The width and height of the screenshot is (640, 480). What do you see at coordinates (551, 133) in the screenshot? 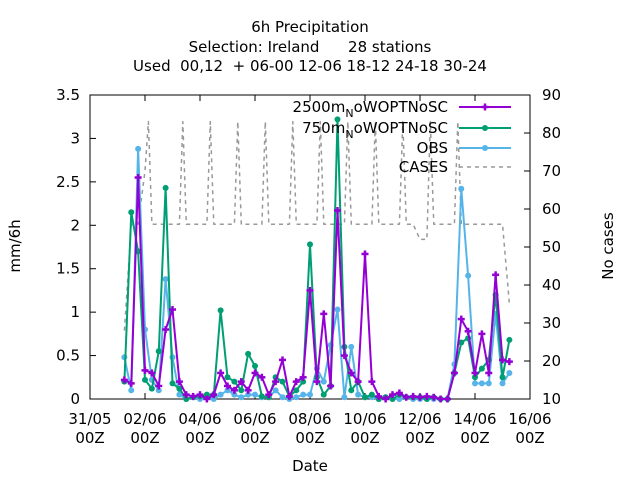
I see `y2-tick-label: 80` at bounding box center [551, 133].